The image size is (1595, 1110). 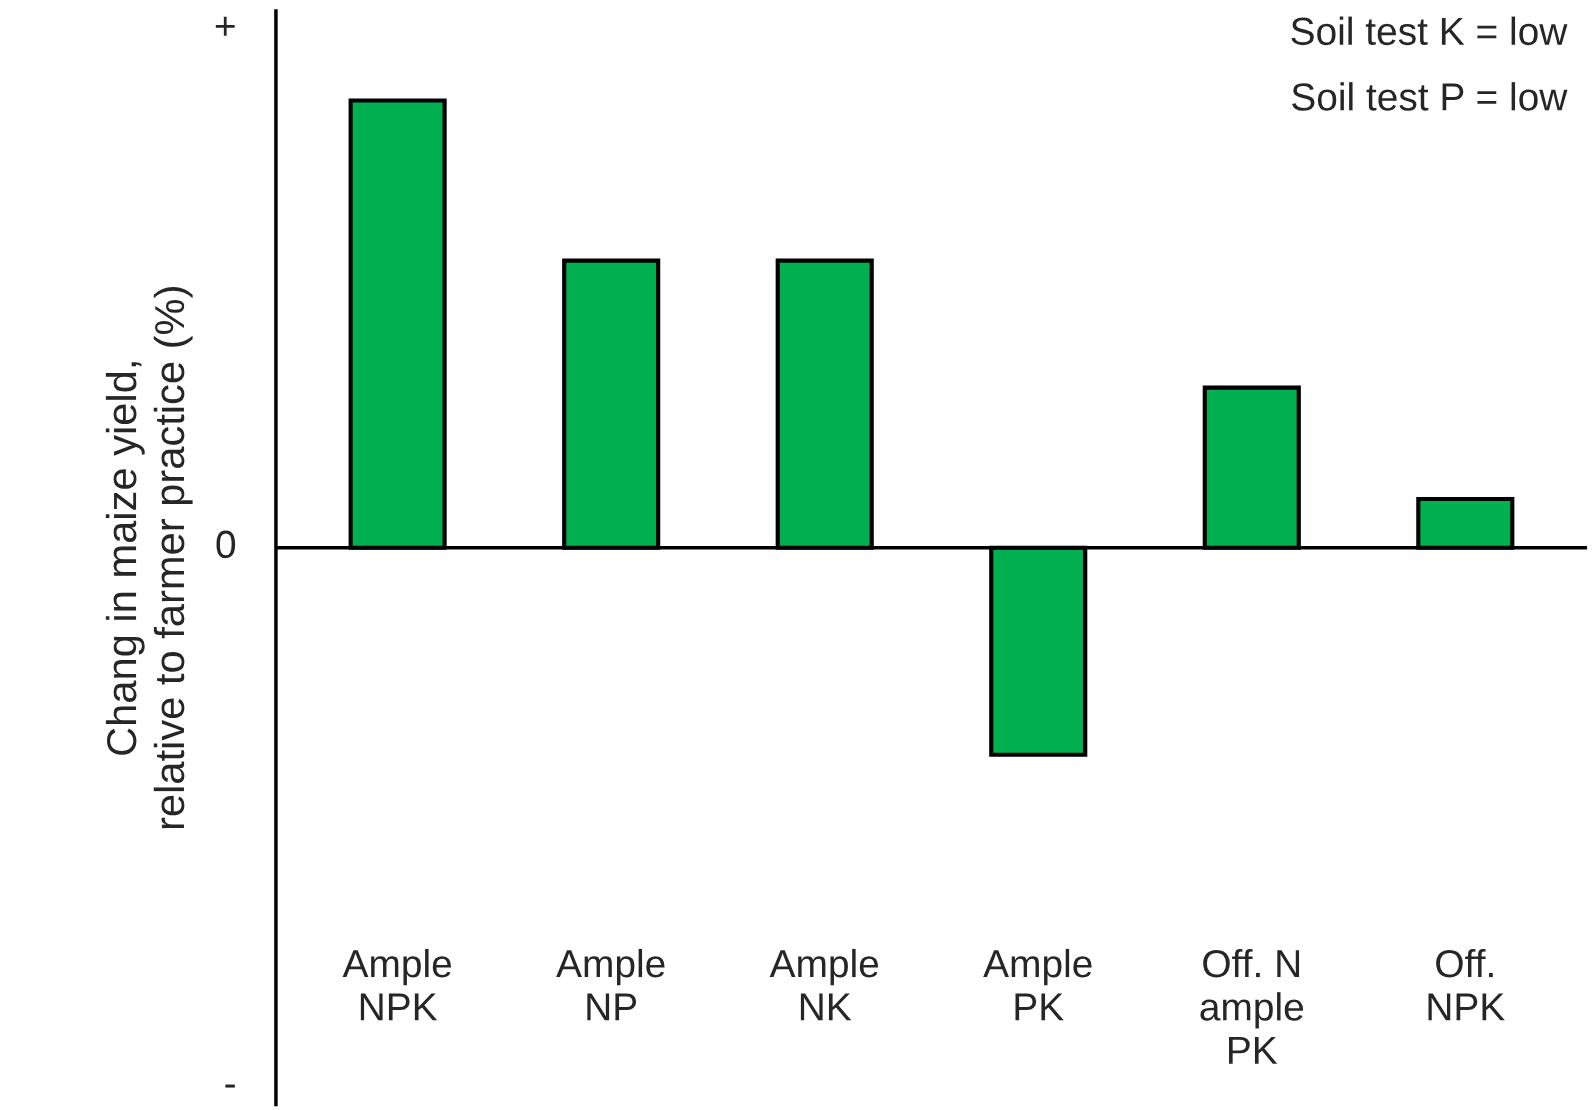 What do you see at coordinates (610, 984) in the screenshot?
I see `x-tick-label: Ample NP` at bounding box center [610, 984].